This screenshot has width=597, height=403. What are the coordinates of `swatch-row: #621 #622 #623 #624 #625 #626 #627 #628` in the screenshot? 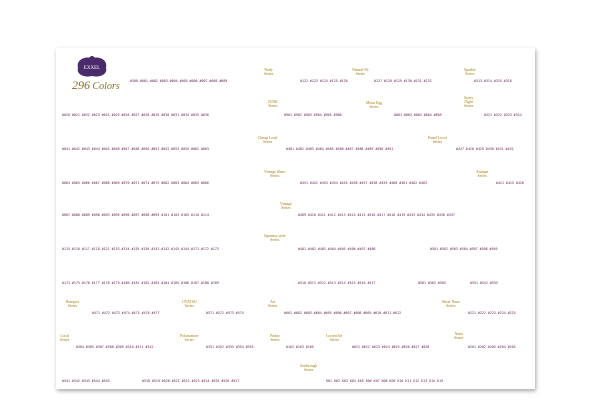 It's located at (391, 347).